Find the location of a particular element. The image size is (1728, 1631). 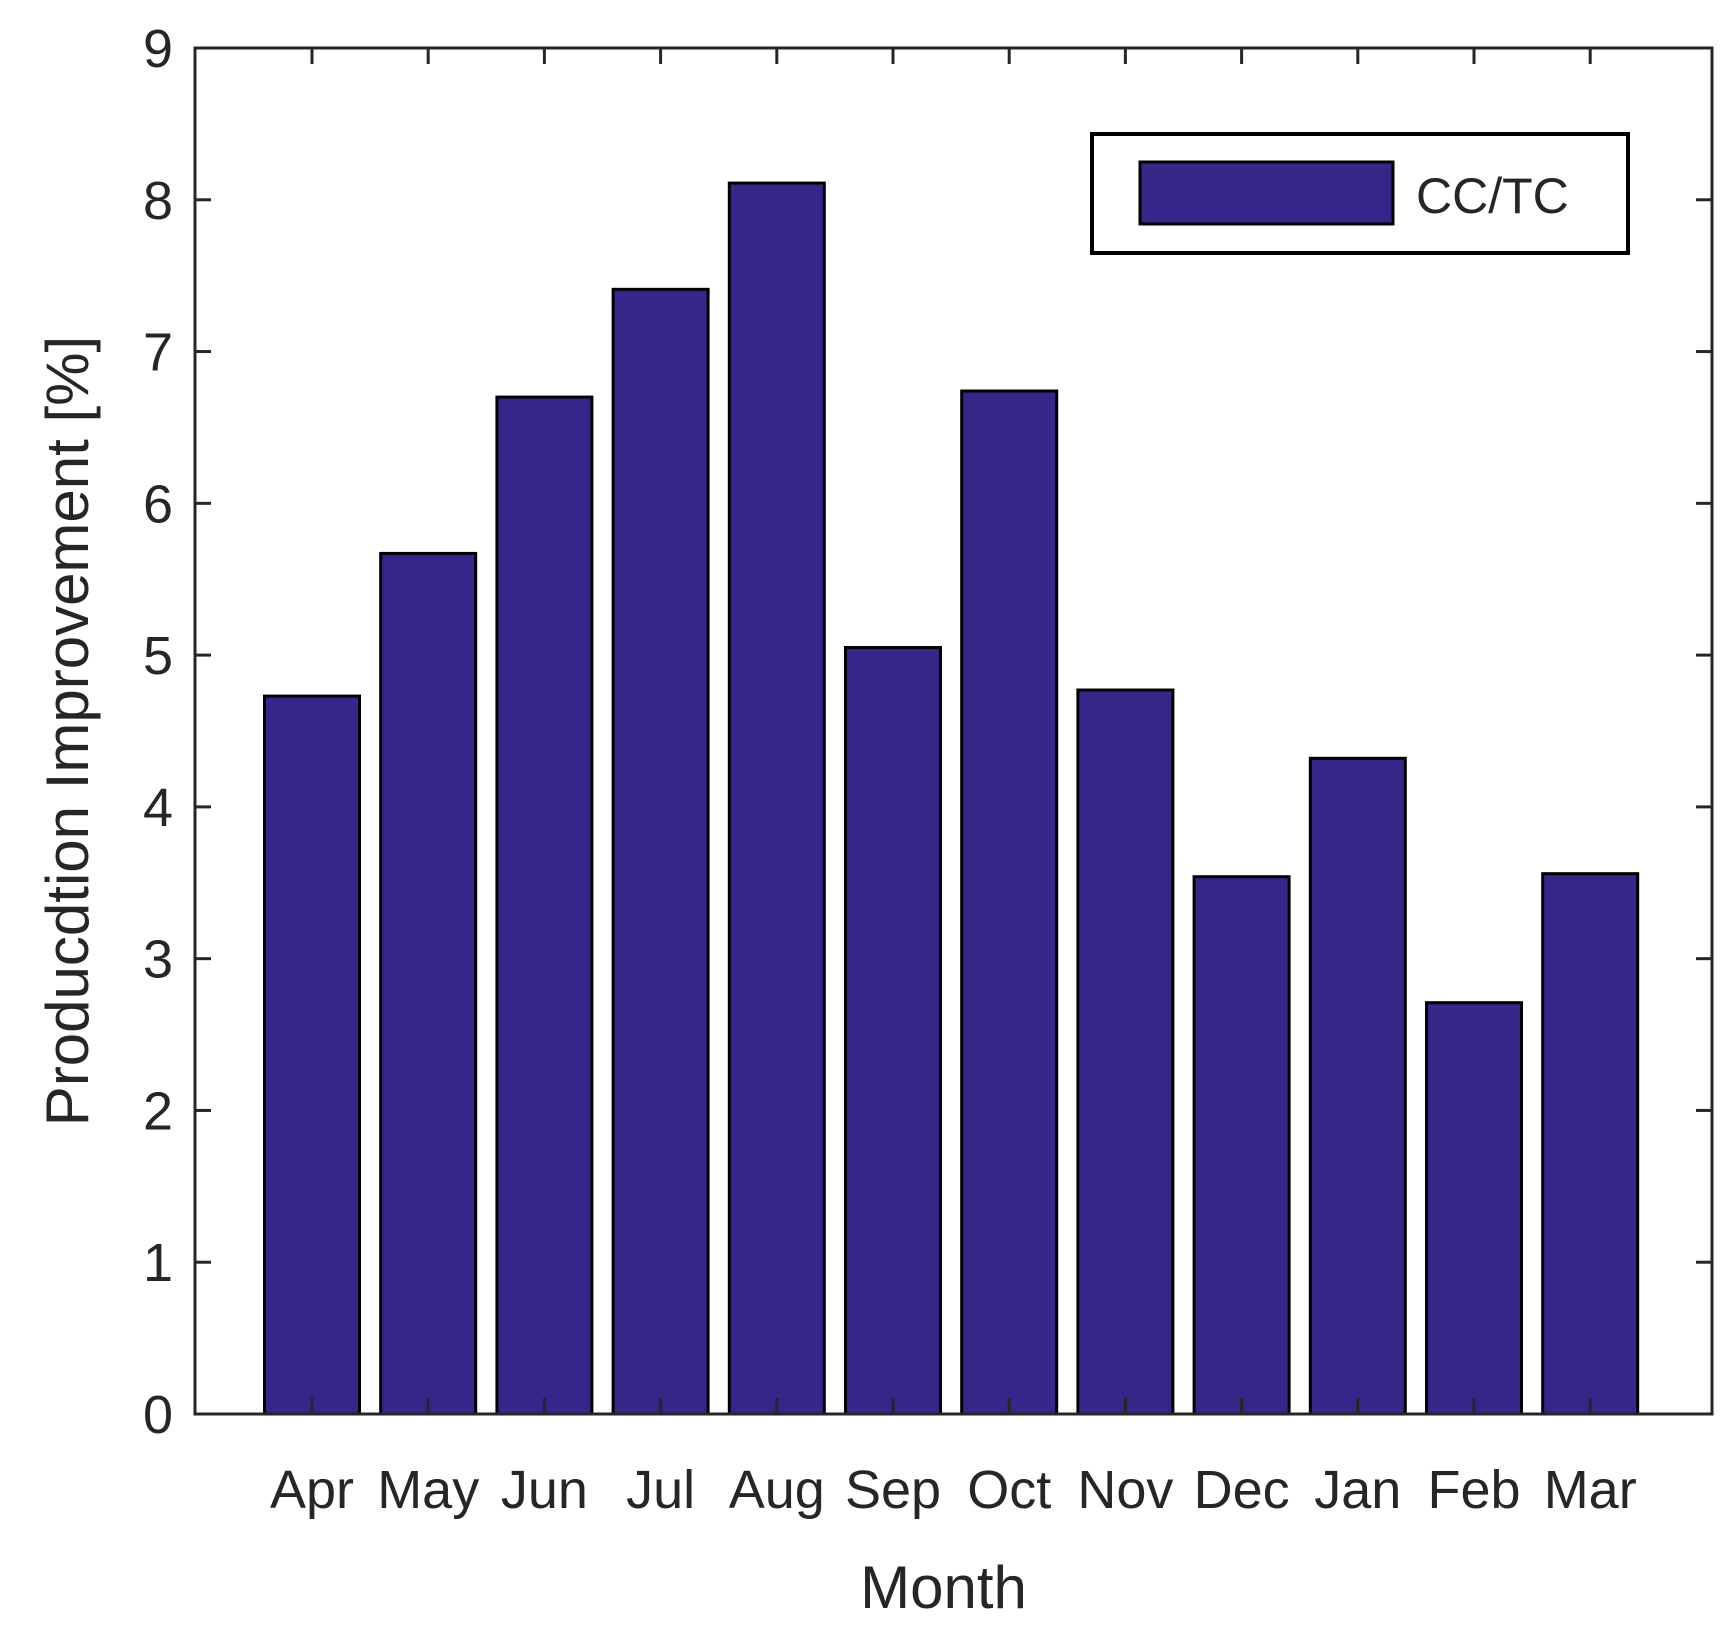

x-tick-label-dec: Dec is located at coordinates (1242, 1490).